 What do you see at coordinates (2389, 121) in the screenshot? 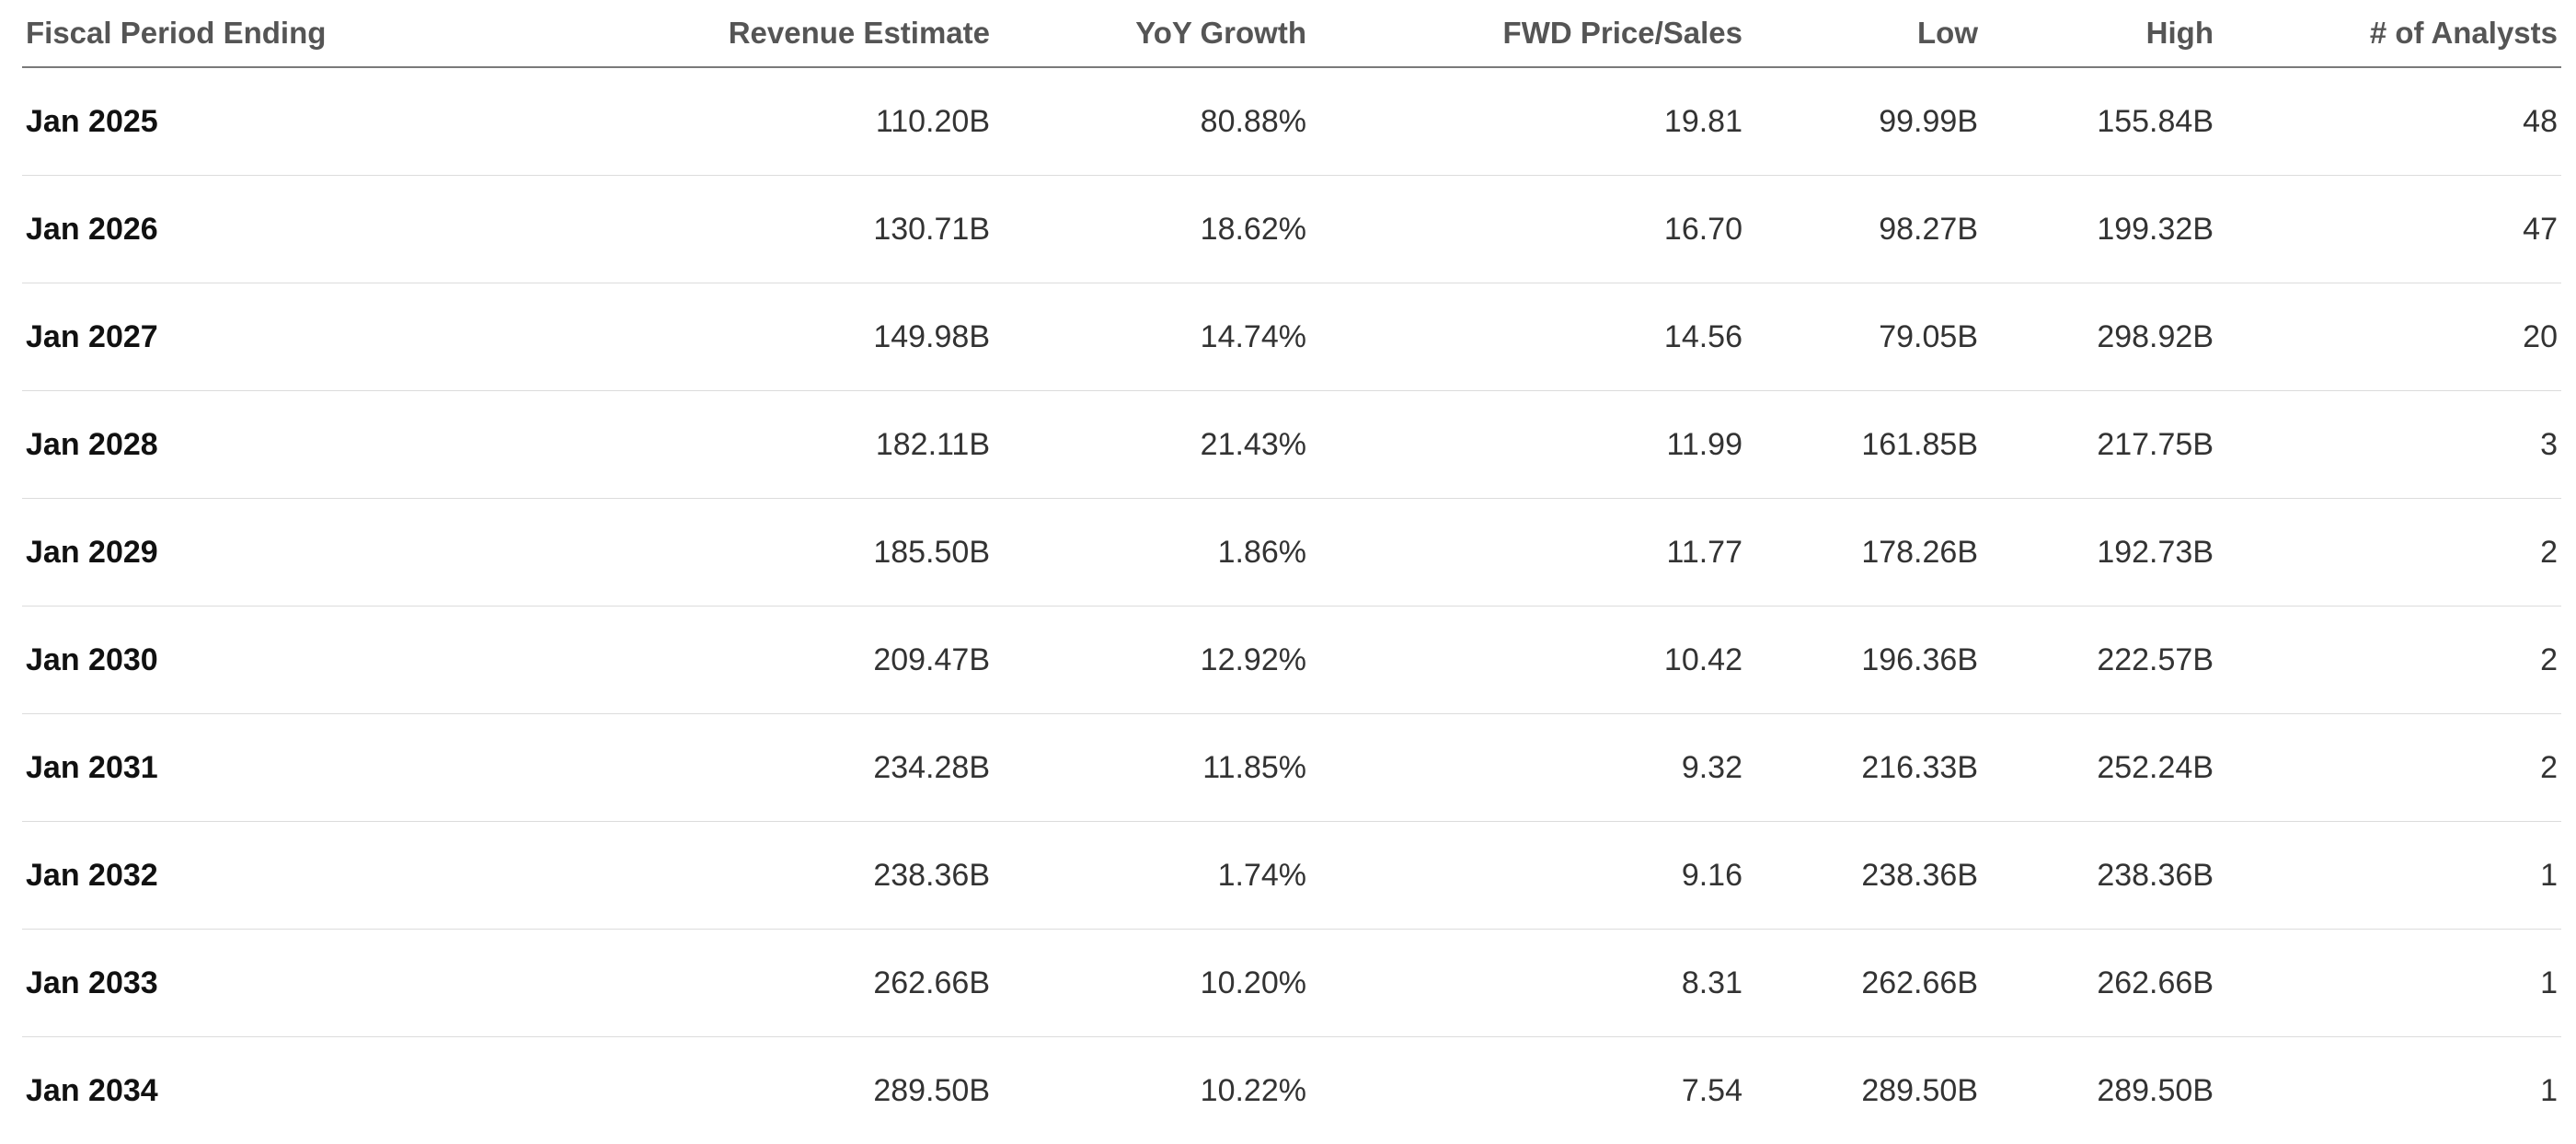
I see `cell-analysts: 48` at bounding box center [2389, 121].